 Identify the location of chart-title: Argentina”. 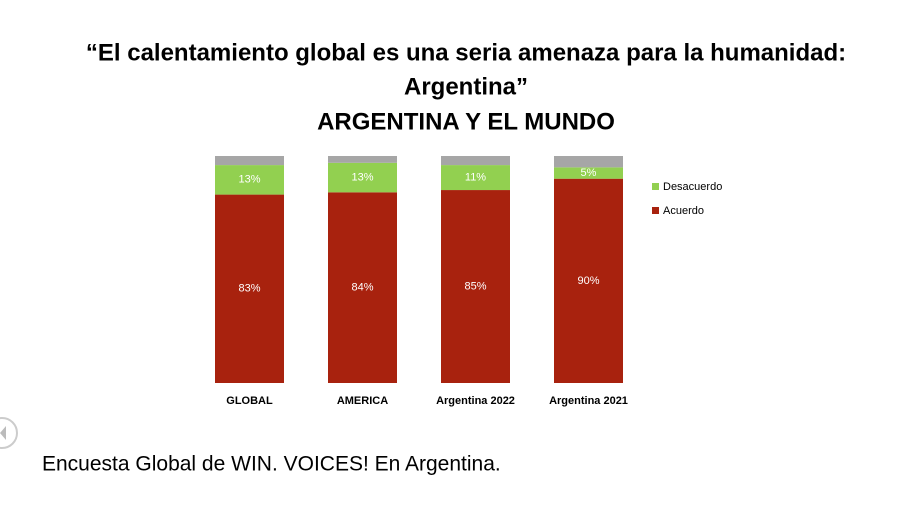
(466, 86).